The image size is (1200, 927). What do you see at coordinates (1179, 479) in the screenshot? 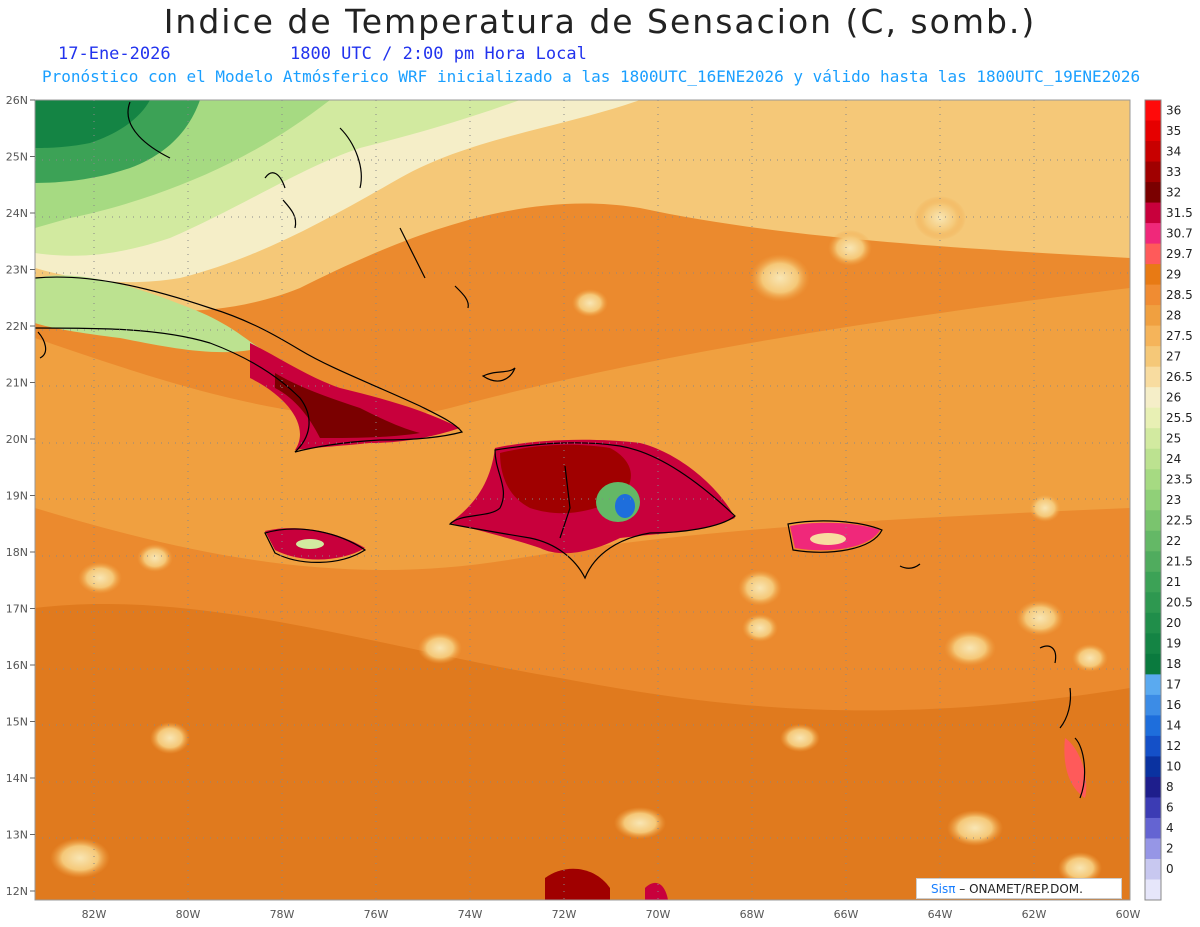
I see `colorbar-label: 23.5` at bounding box center [1179, 479].